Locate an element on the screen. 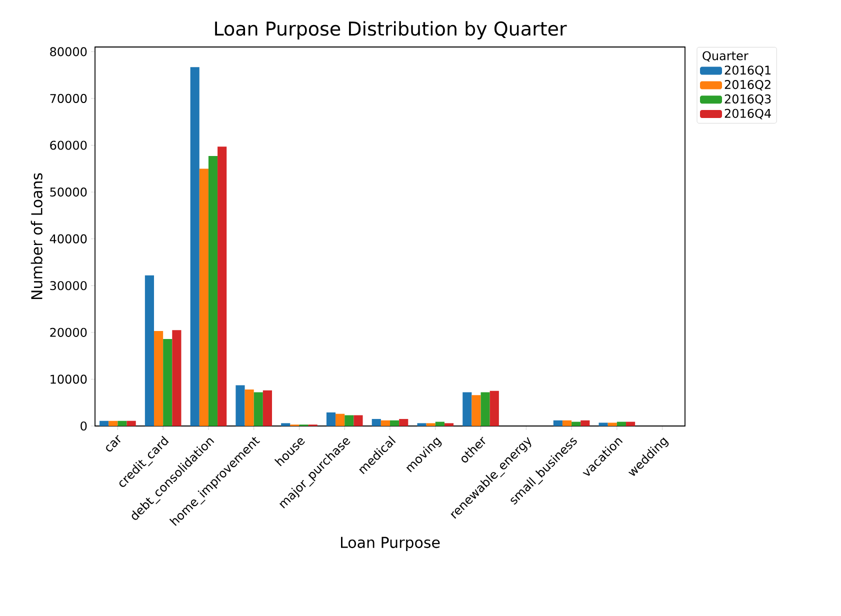 The height and width of the screenshot is (616, 841). y-tick-label: 50000 is located at coordinates (68, 192).